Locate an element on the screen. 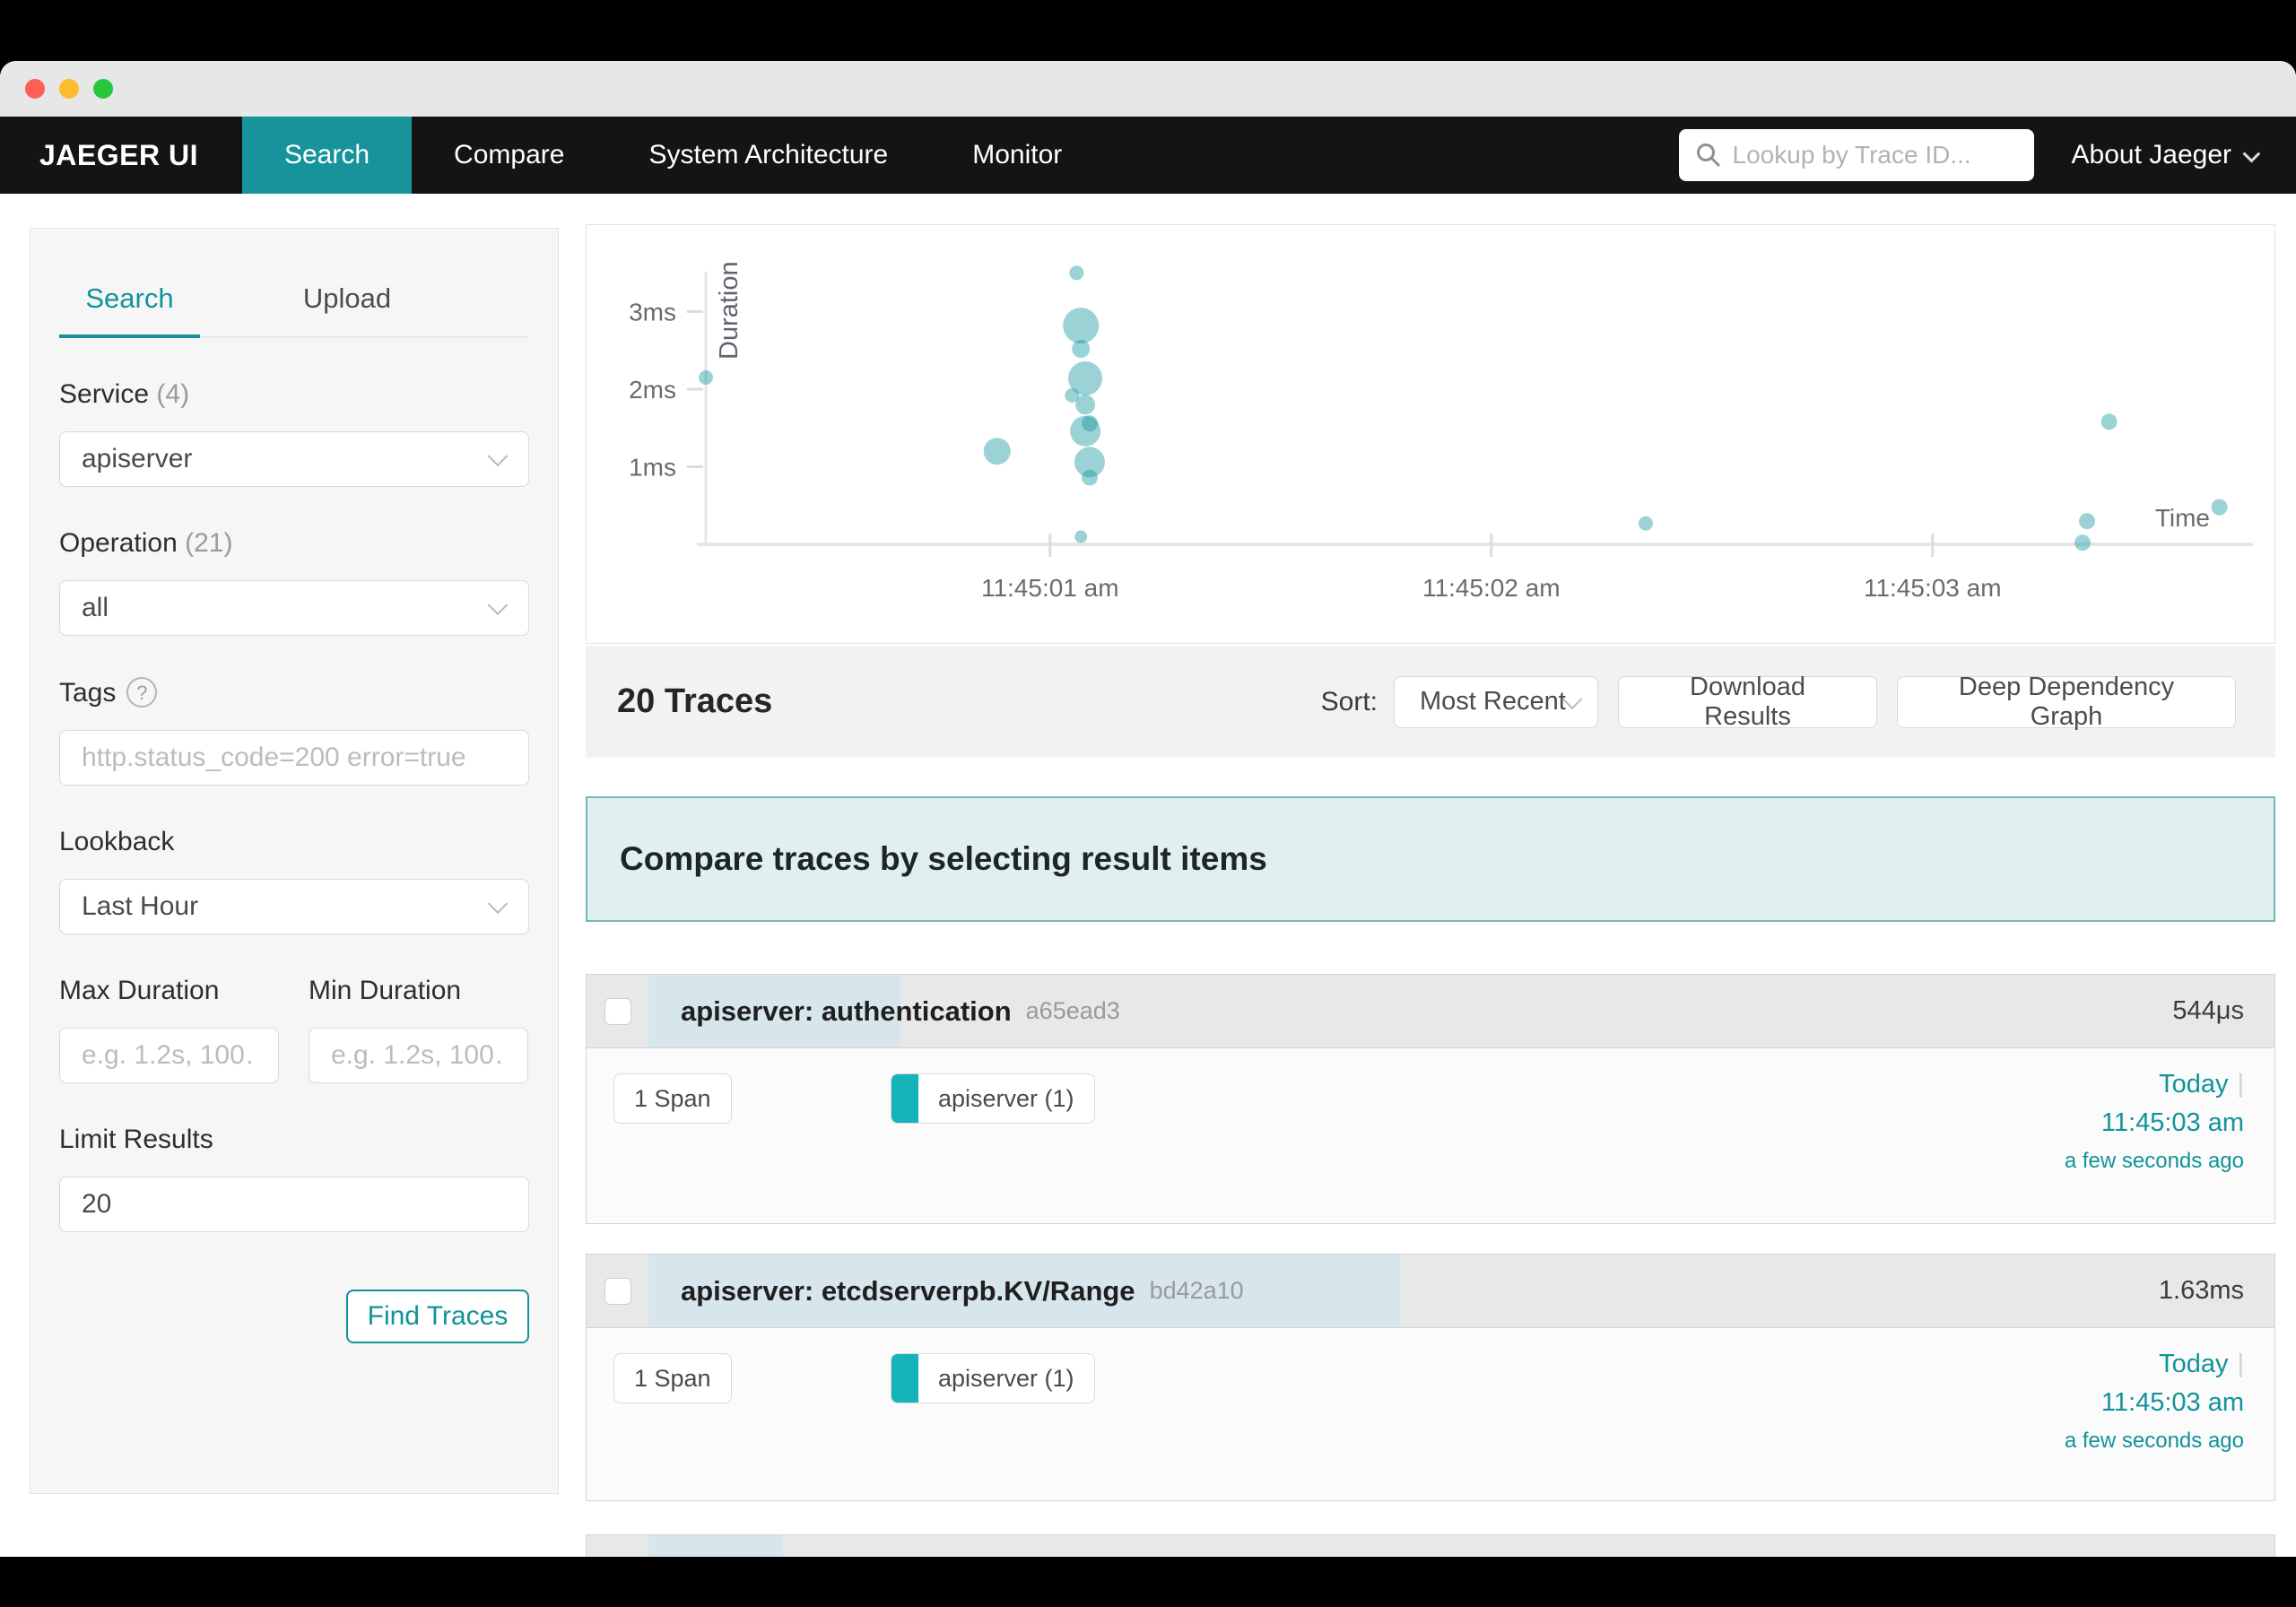 Image resolution: width=2296 pixels, height=1607 pixels. svg-text: 2ms is located at coordinates (652, 390).